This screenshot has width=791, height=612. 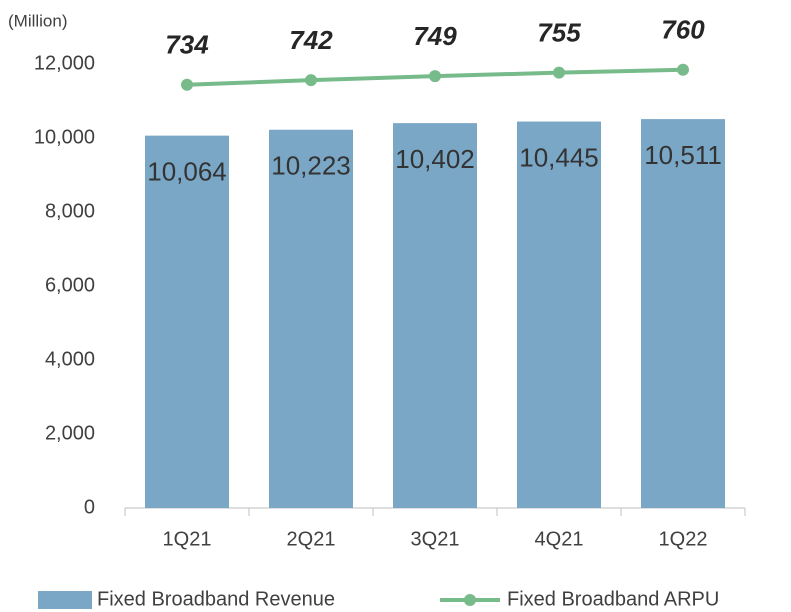 What do you see at coordinates (311, 40) in the screenshot?
I see `line-value-label: 742` at bounding box center [311, 40].